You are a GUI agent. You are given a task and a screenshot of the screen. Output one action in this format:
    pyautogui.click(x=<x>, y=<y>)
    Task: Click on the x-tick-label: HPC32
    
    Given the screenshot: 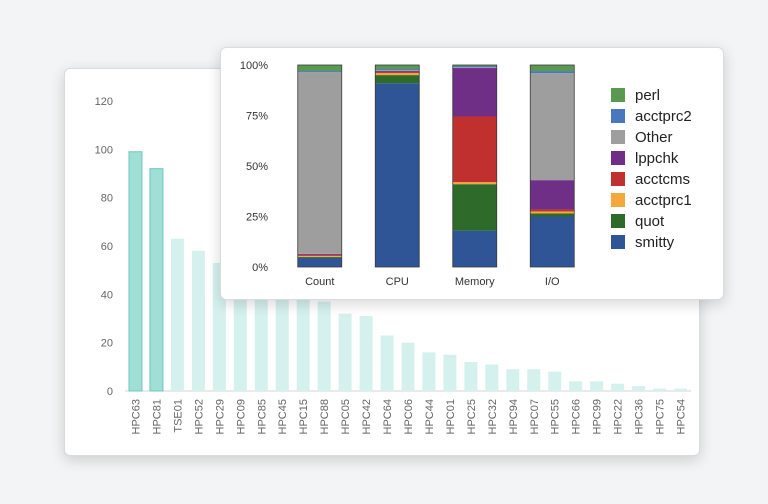 What is the action you would take?
    pyautogui.click(x=493, y=416)
    